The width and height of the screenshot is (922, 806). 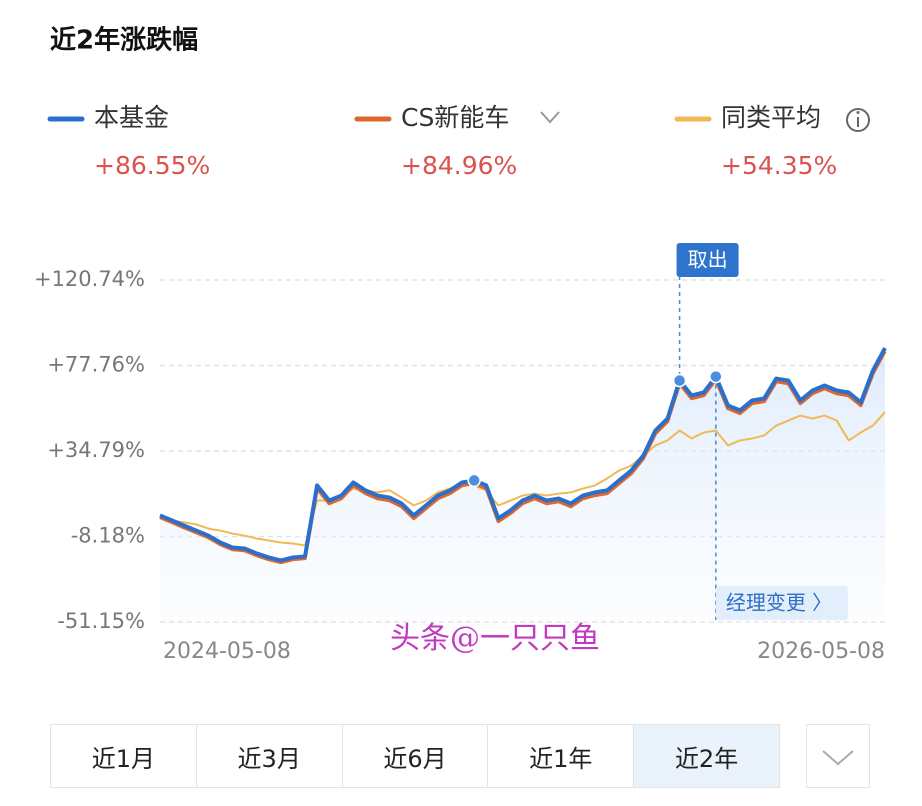 I want to click on y-tick-label: +34.79%, so click(x=96, y=450).